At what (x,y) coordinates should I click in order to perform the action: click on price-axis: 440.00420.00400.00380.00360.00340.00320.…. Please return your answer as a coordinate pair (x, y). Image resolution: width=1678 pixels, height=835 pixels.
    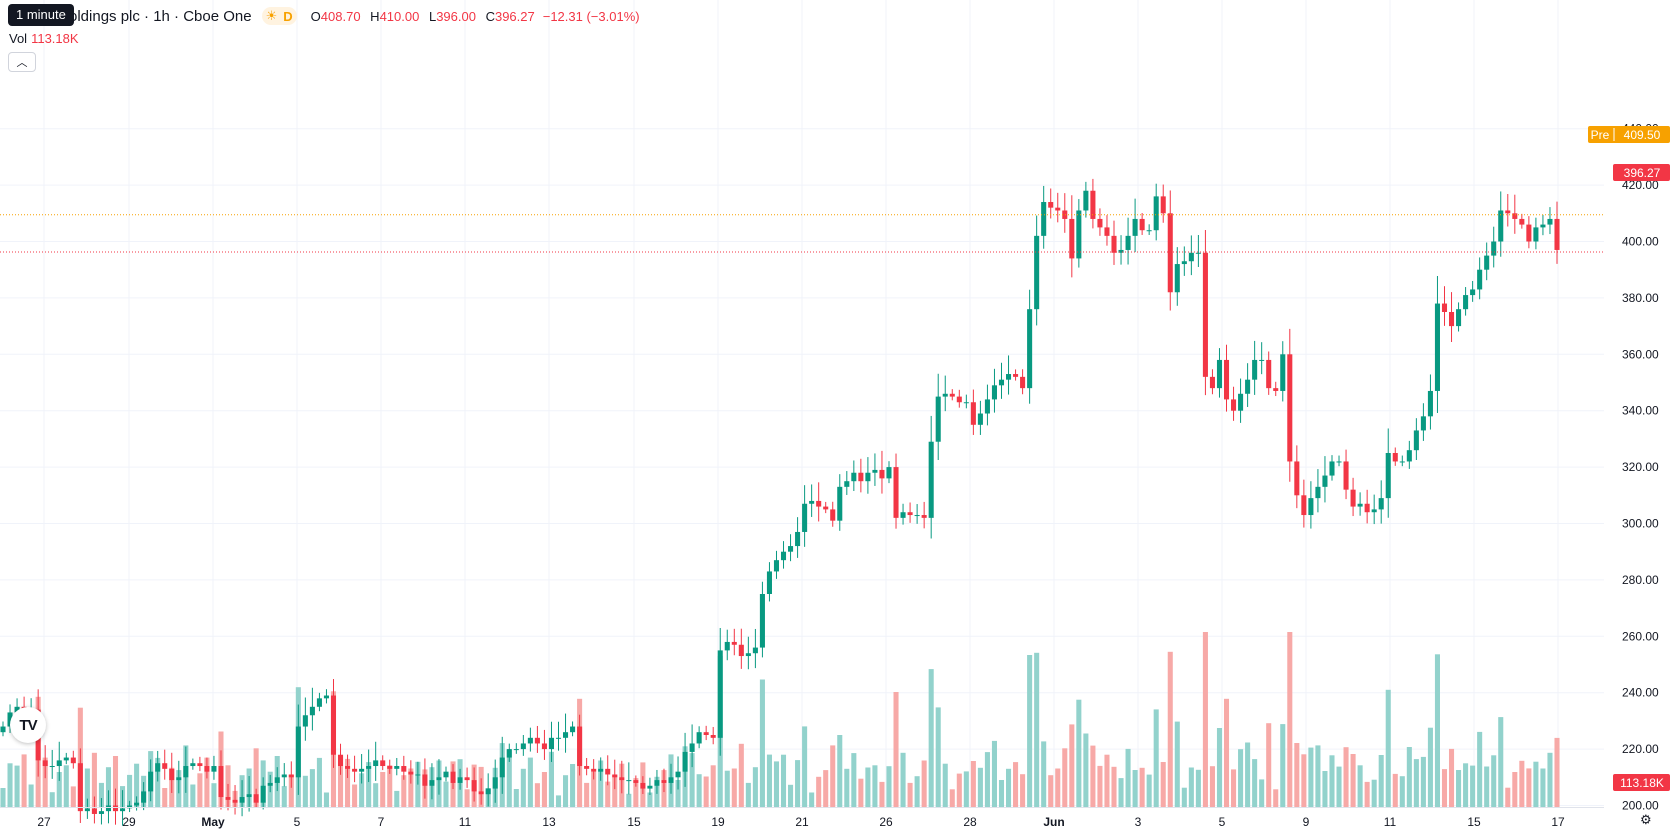
    Looking at the image, I should click on (1640, 467).